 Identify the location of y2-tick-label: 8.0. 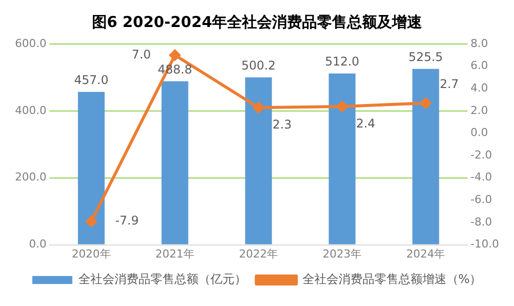
(479, 43).